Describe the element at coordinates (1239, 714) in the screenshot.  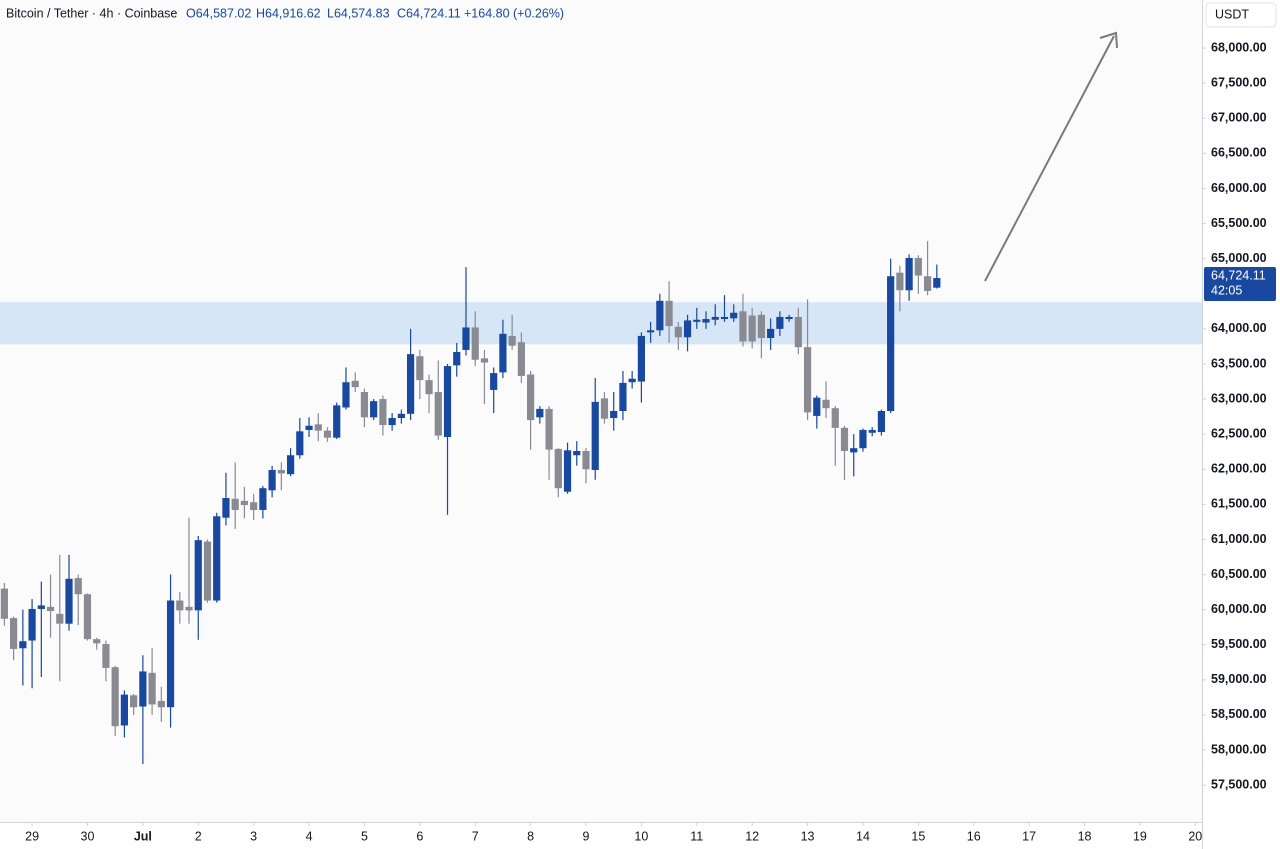
I see `y-tick-label: 58,500.00` at that location.